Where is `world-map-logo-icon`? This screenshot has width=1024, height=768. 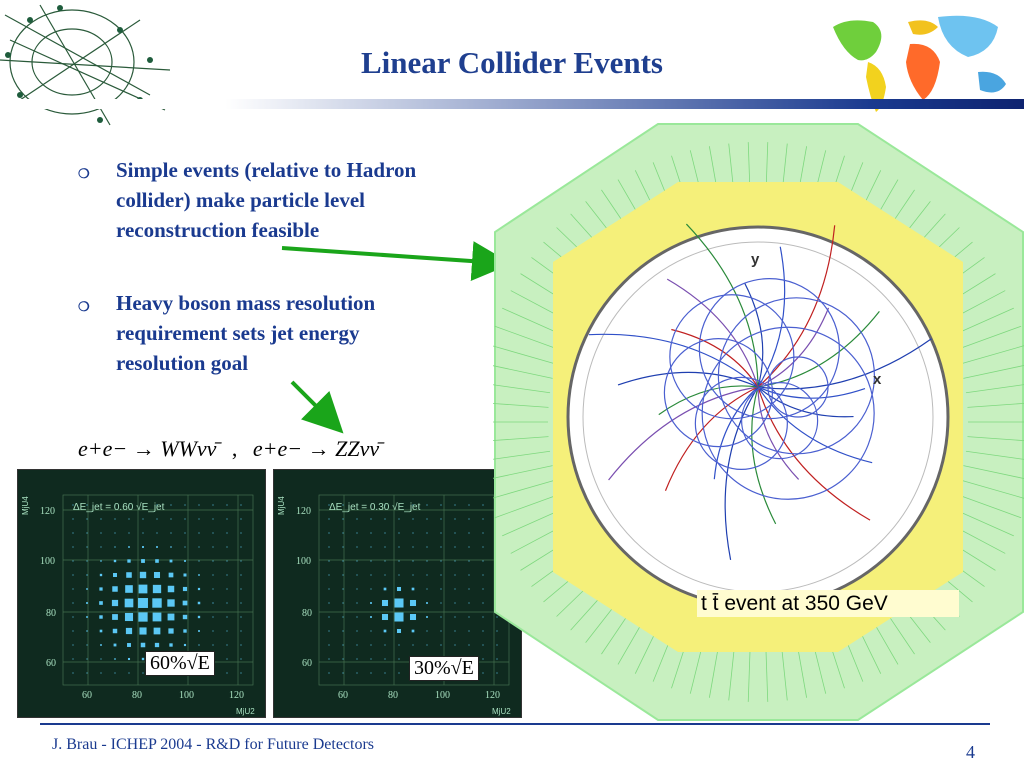
world-map-logo-icon is located at coordinates (919, 63).